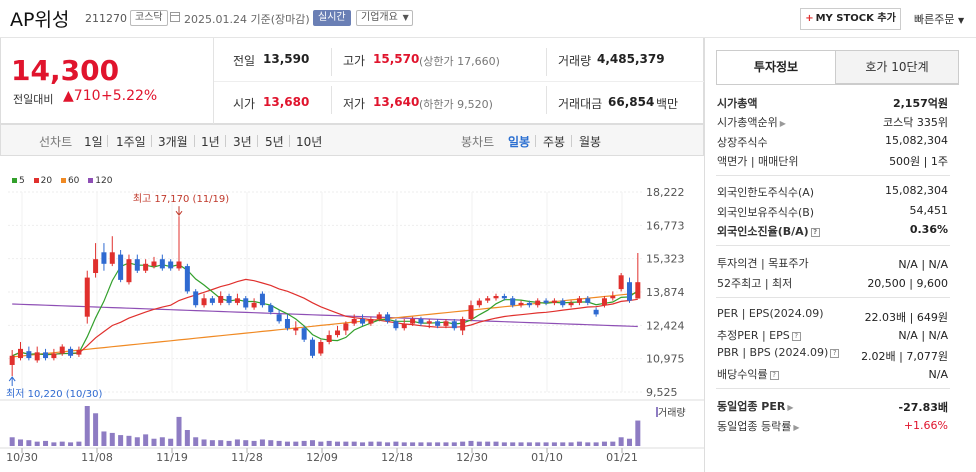 Image resolution: width=976 pixels, height=472 pixels. I want to click on x-tick-label: 11/08, so click(97, 457).